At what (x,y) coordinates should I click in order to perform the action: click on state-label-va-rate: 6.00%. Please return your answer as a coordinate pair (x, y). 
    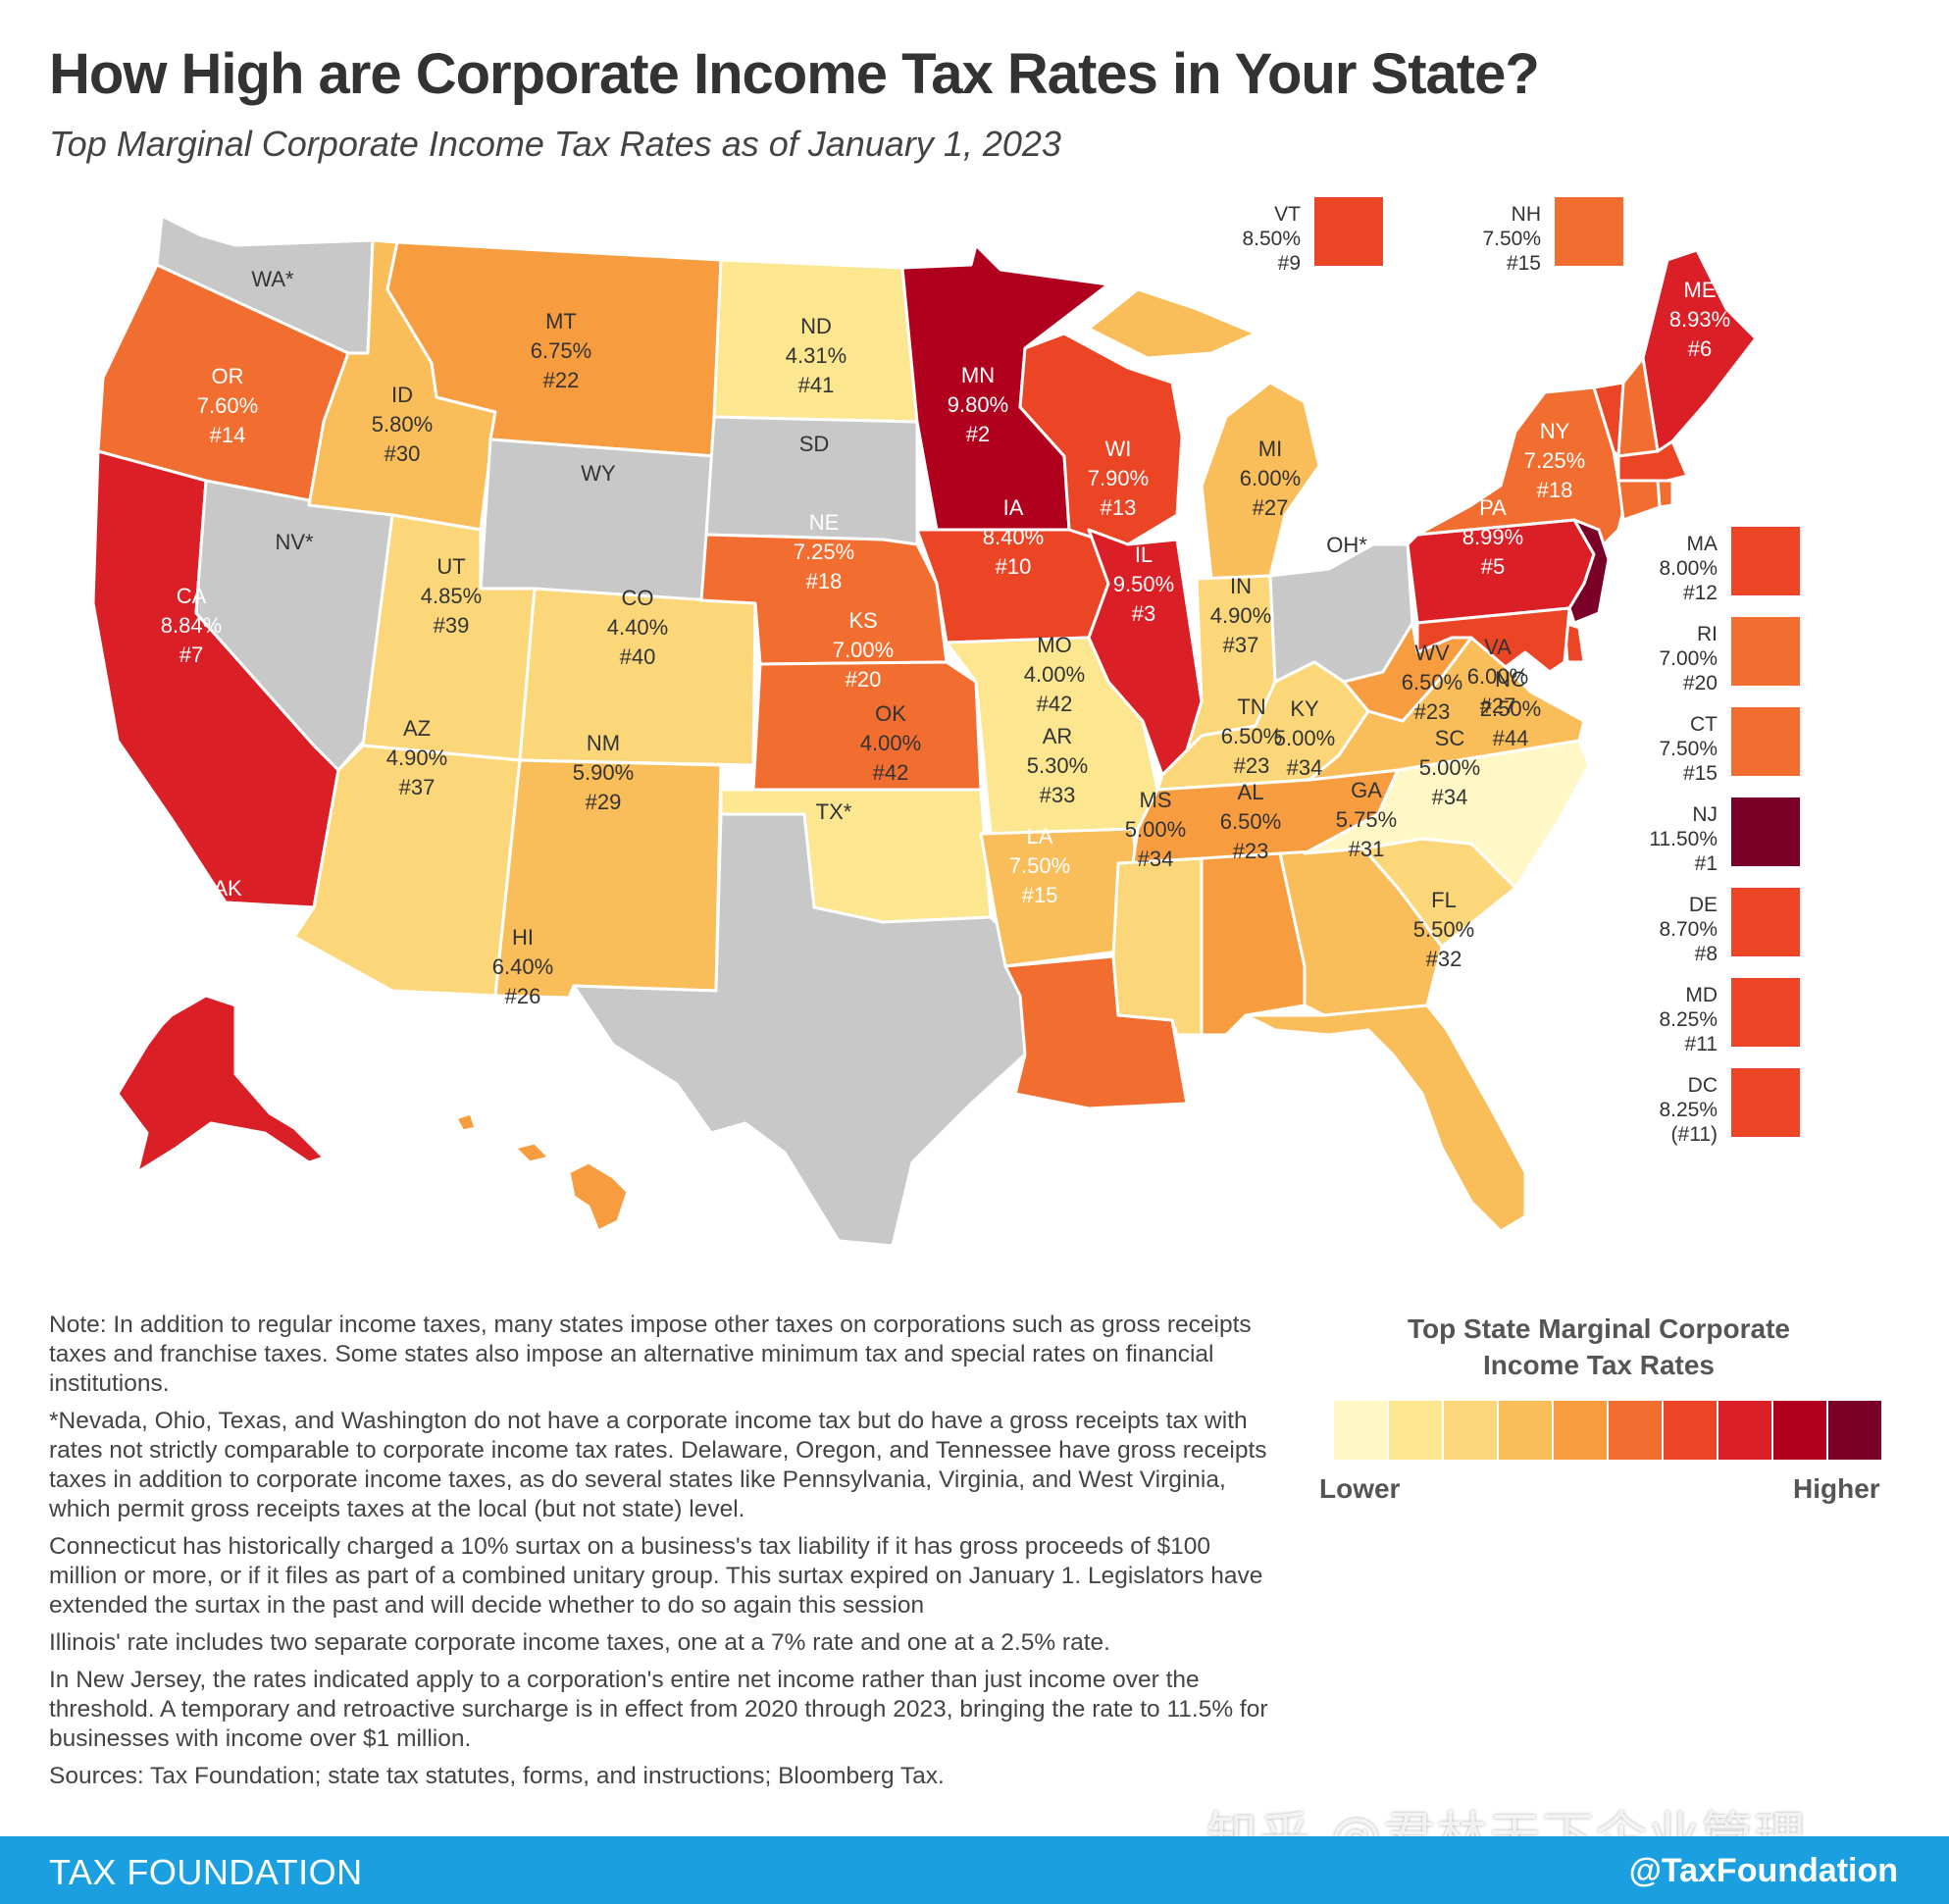
    Looking at the image, I should click on (1498, 676).